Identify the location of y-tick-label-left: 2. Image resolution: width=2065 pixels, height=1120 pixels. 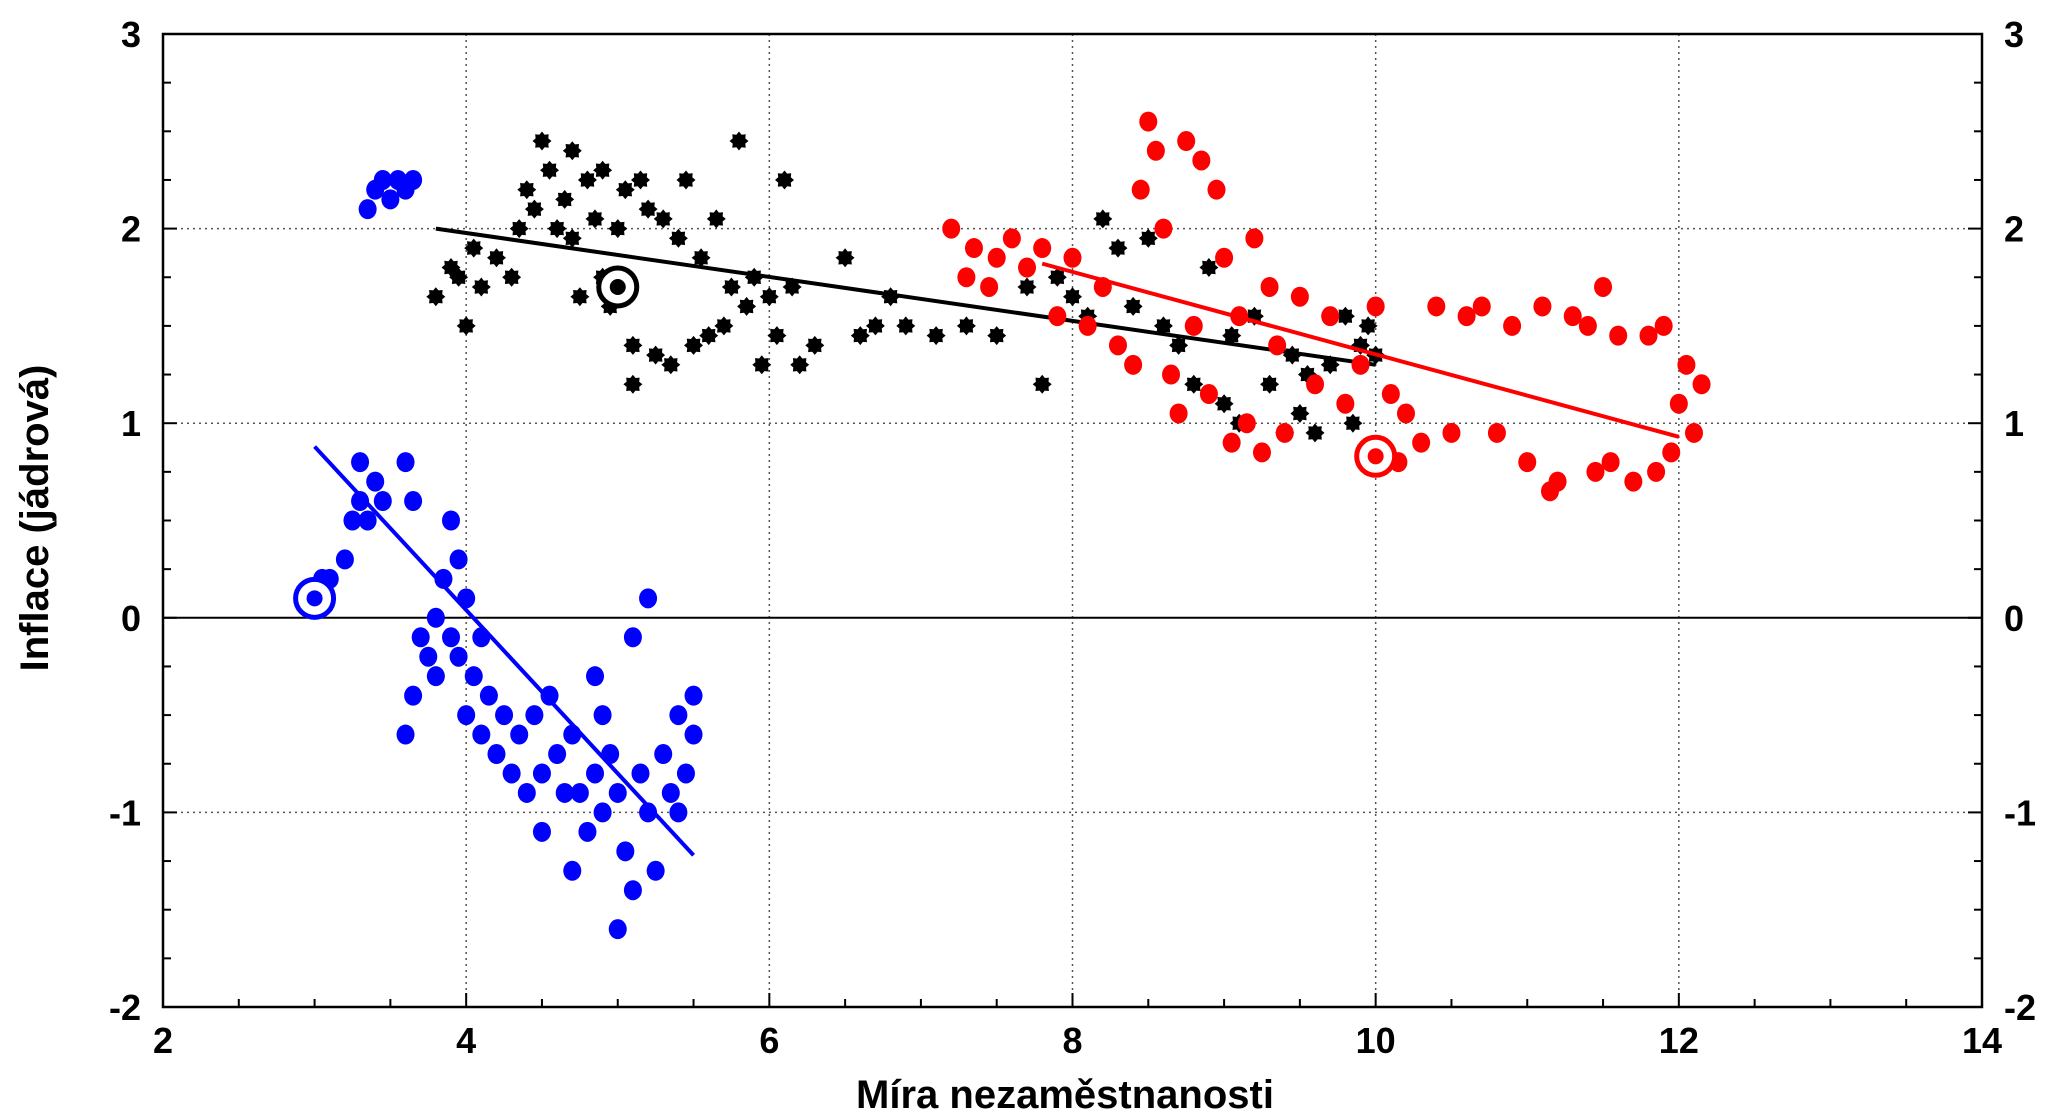
(131, 229).